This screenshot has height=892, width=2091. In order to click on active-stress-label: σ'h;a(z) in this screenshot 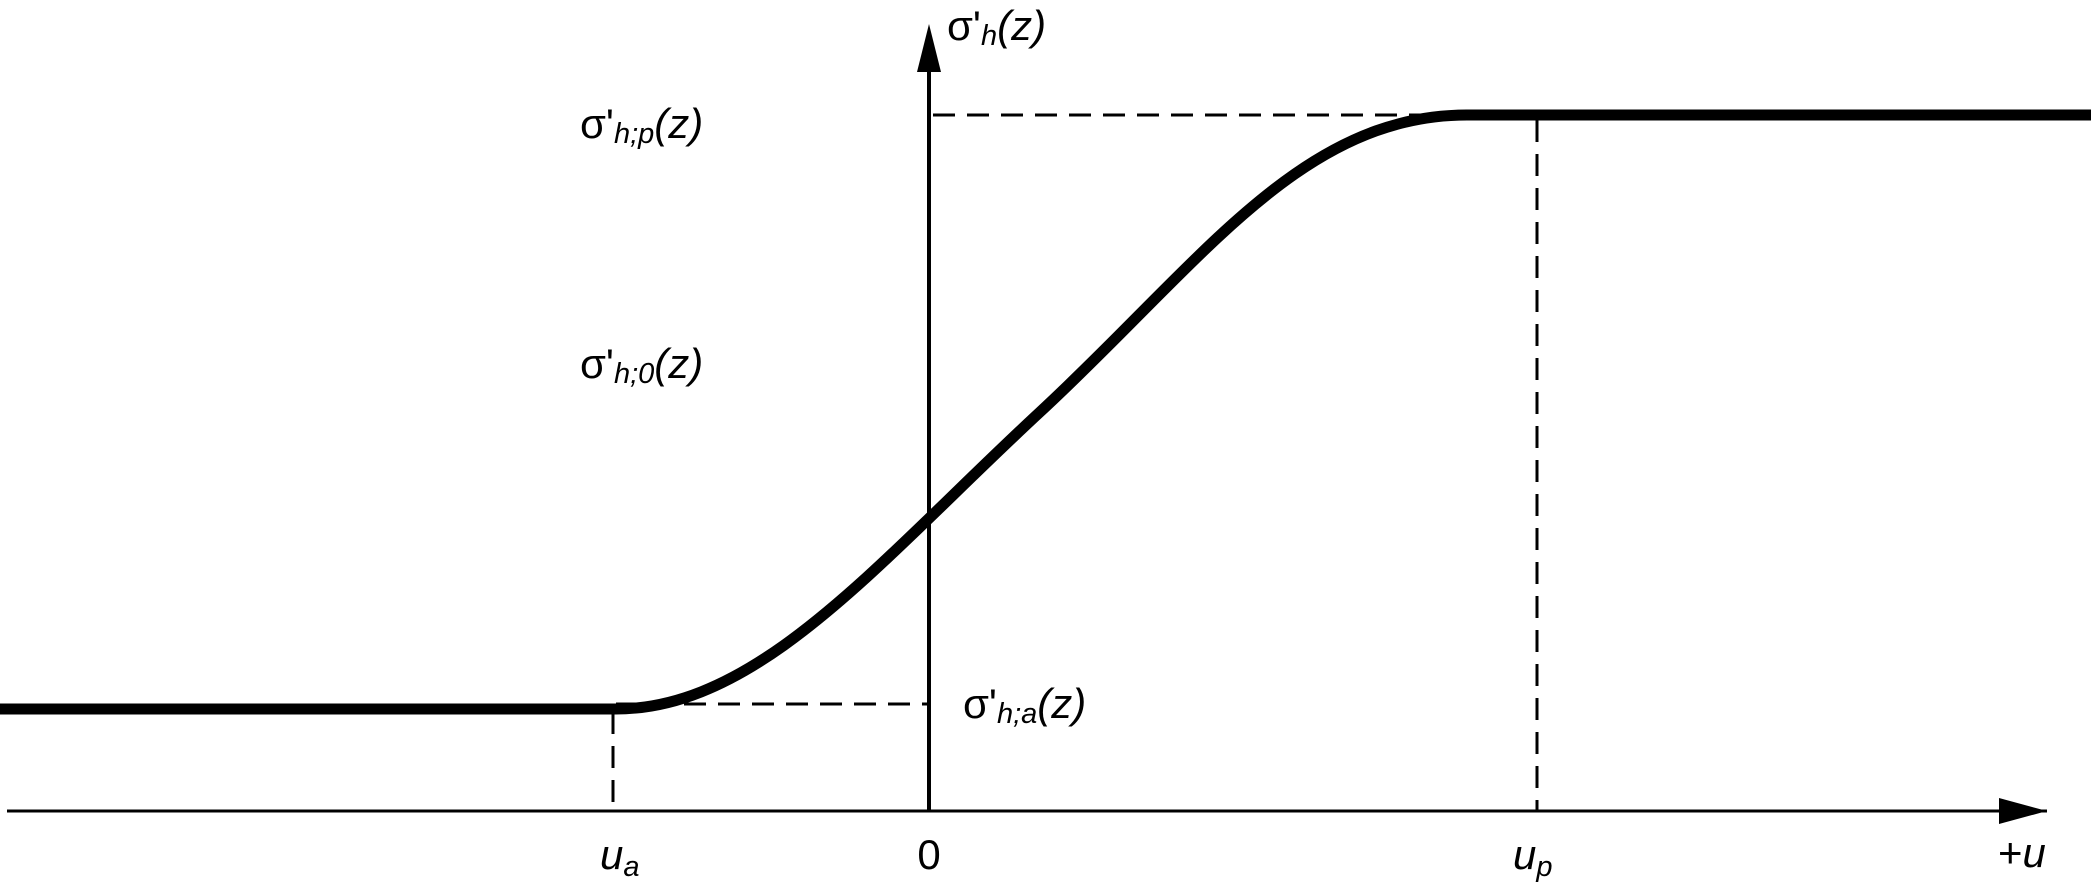, I will do `click(1024, 705)`.